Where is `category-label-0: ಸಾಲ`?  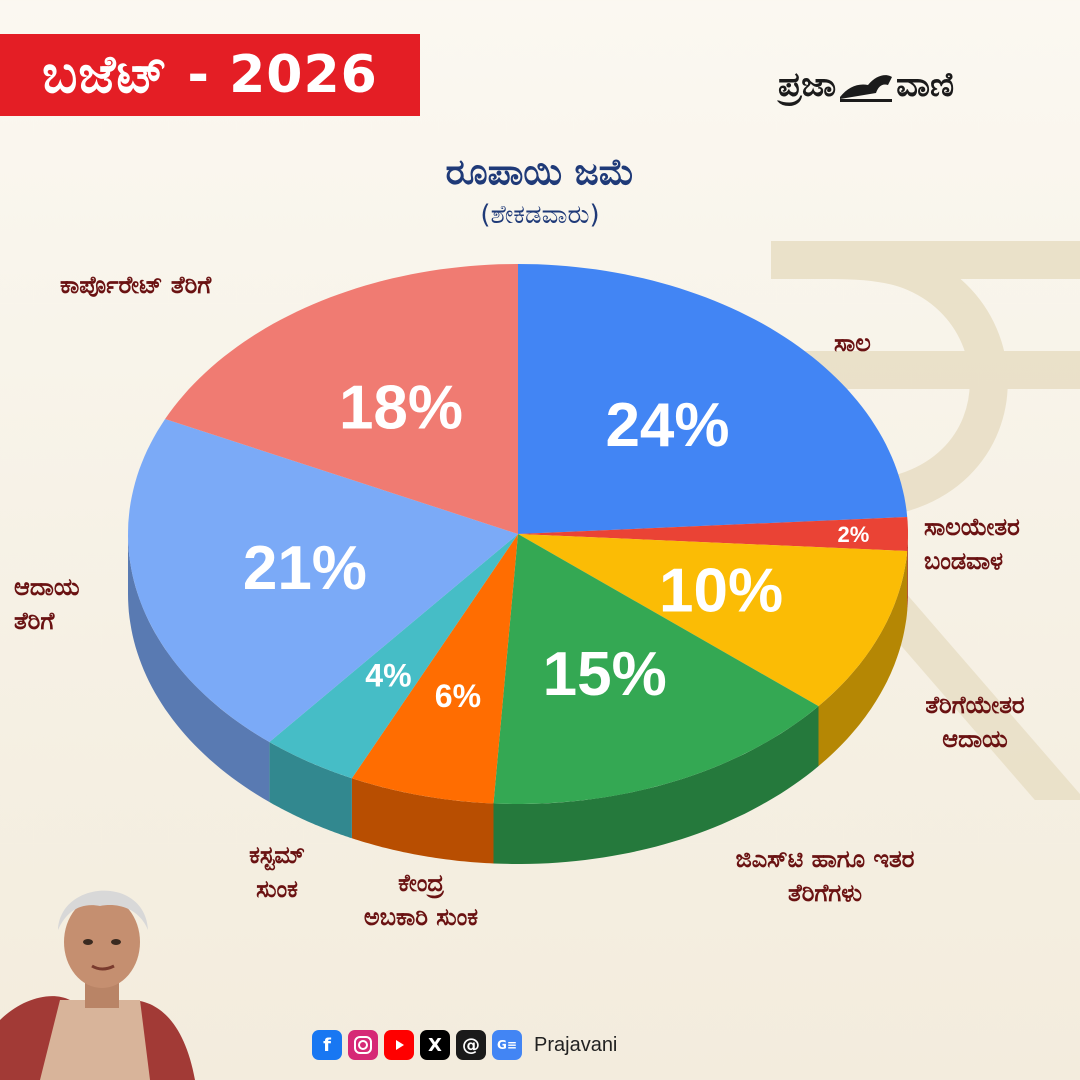
category-label-0: ಸಾಲ is located at coordinates (852, 343).